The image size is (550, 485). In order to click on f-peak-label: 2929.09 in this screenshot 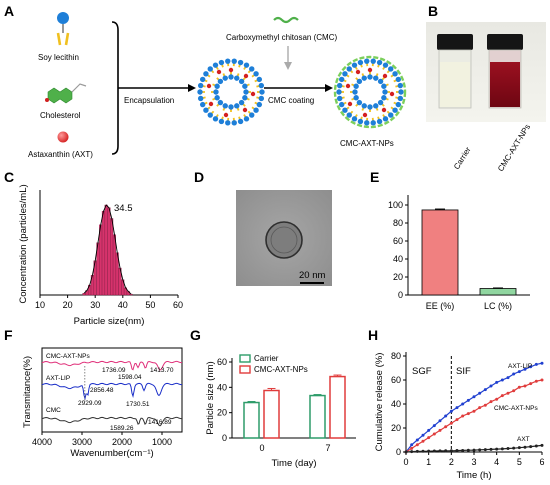, I will do `click(90, 403)`.